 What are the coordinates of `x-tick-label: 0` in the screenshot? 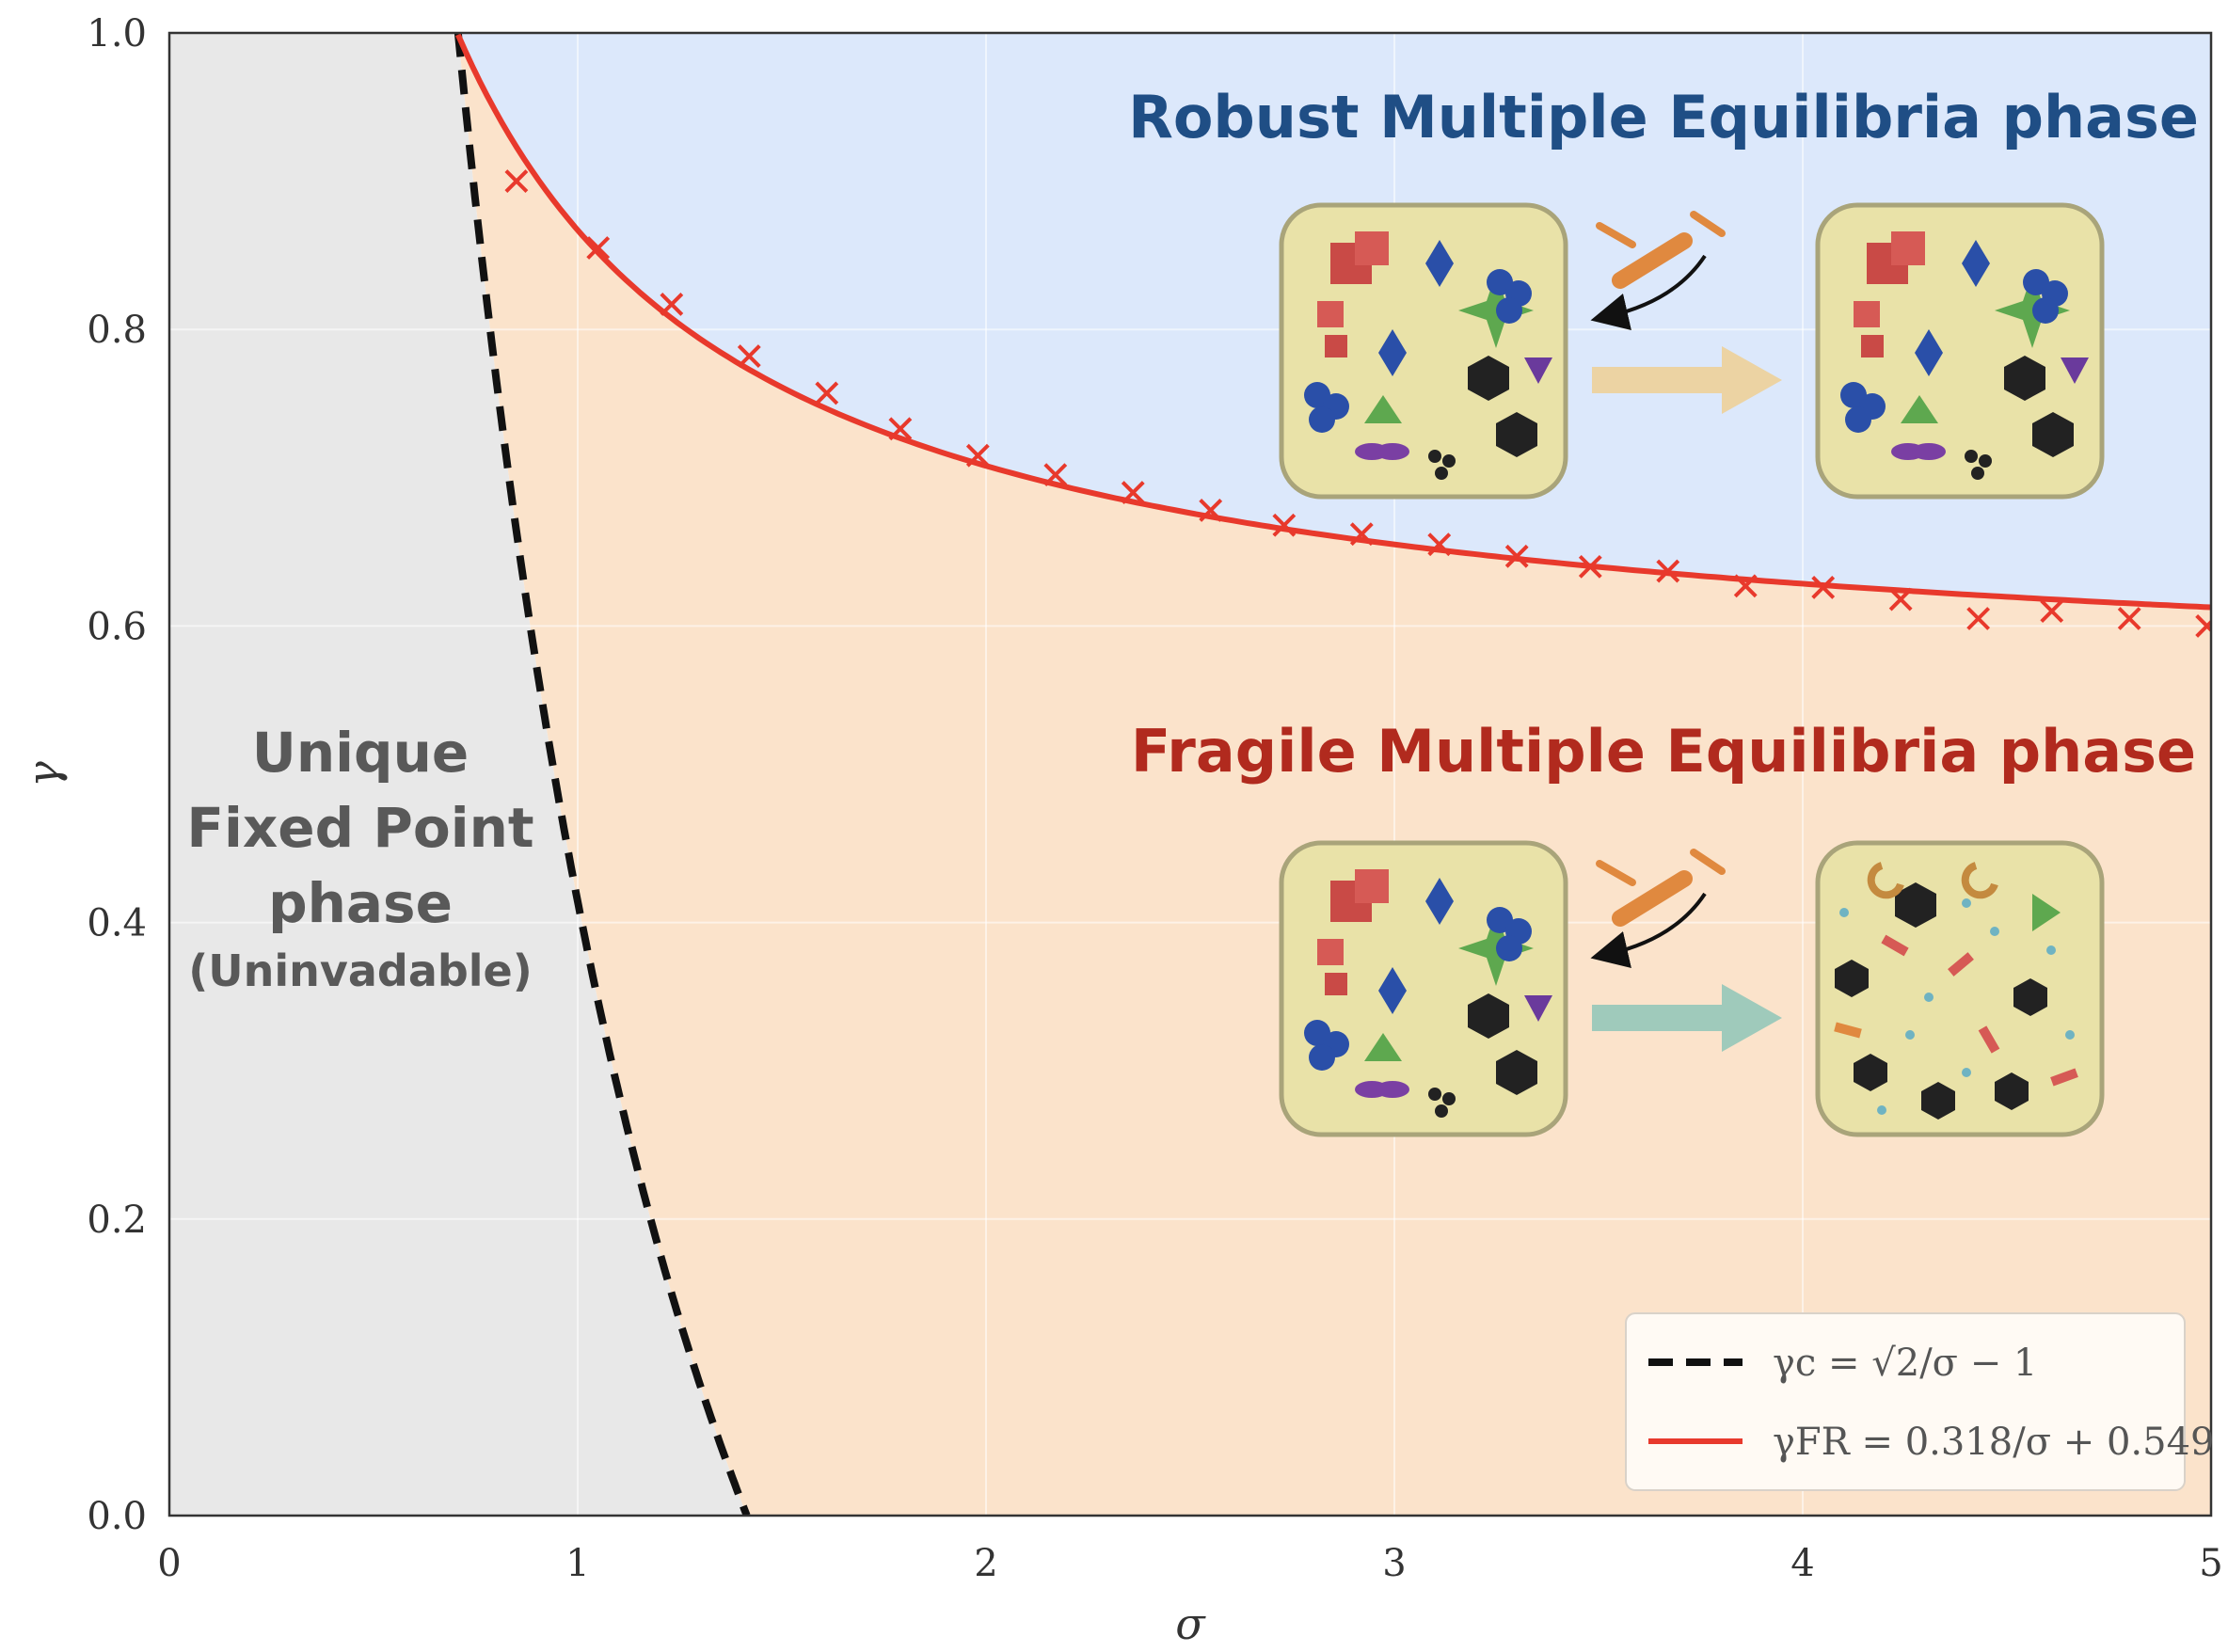 It's located at (169, 1563).